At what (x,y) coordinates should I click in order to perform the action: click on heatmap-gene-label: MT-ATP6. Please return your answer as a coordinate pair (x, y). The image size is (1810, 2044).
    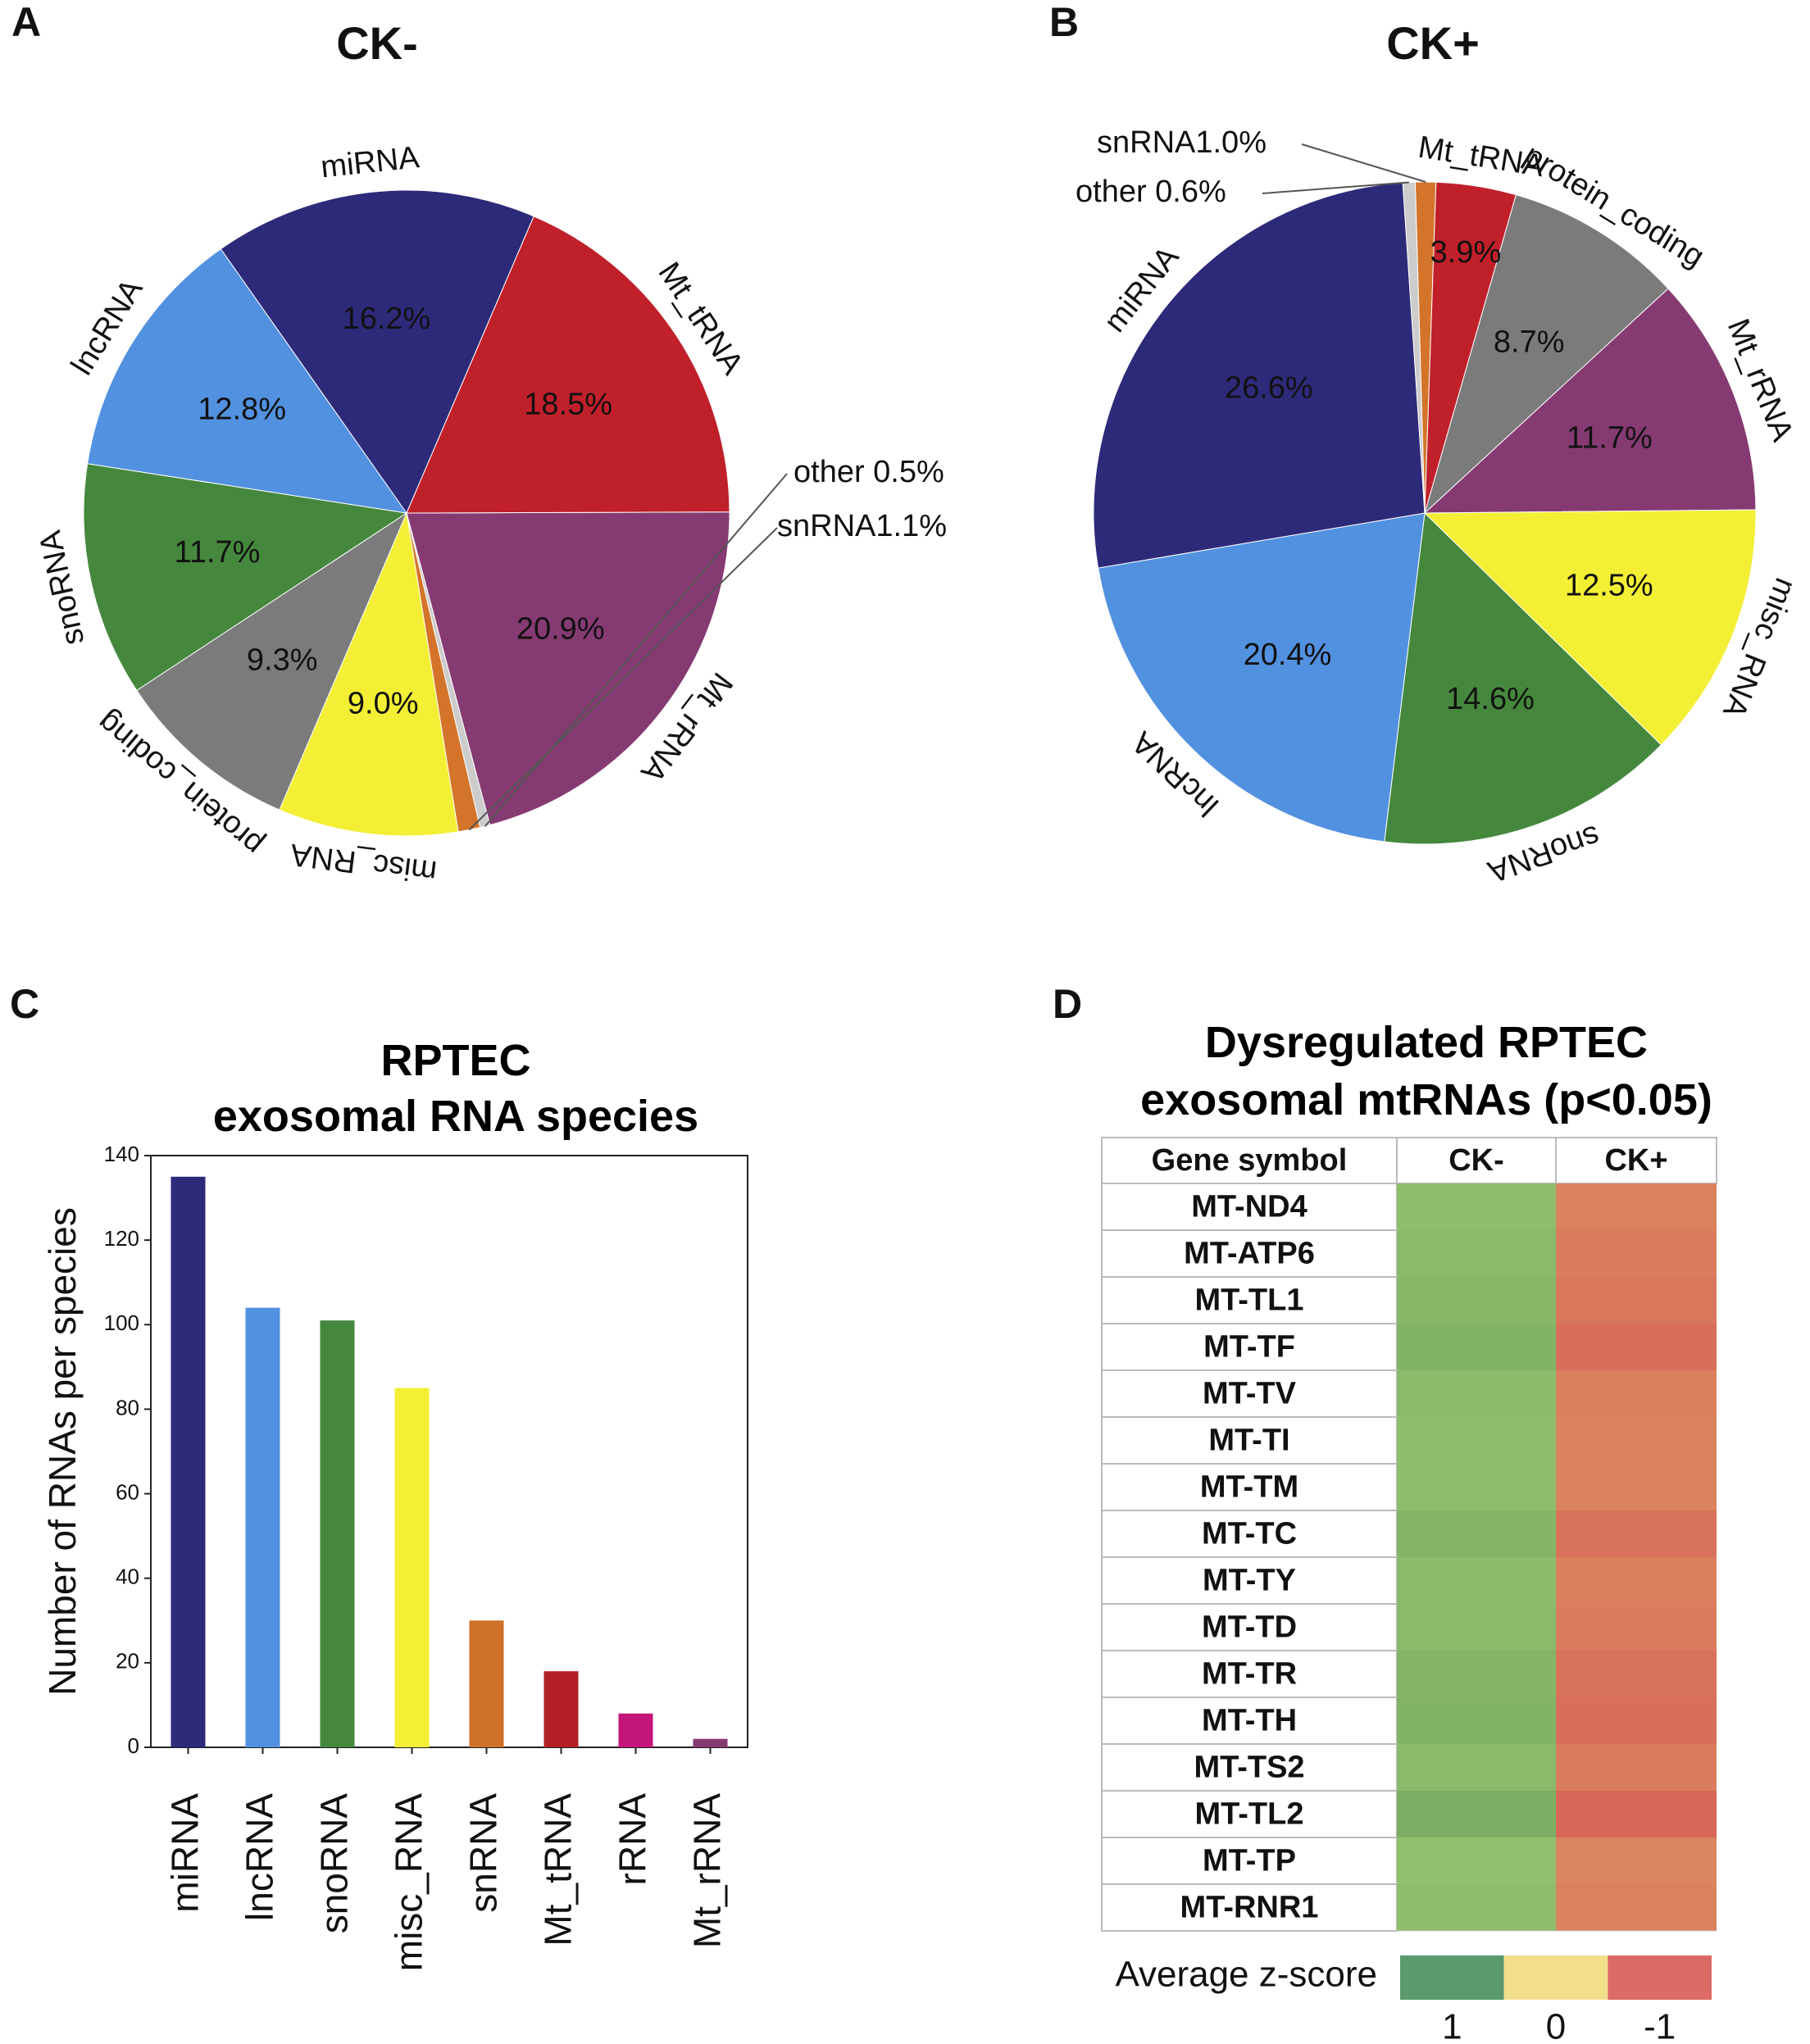
    Looking at the image, I should click on (1250, 1254).